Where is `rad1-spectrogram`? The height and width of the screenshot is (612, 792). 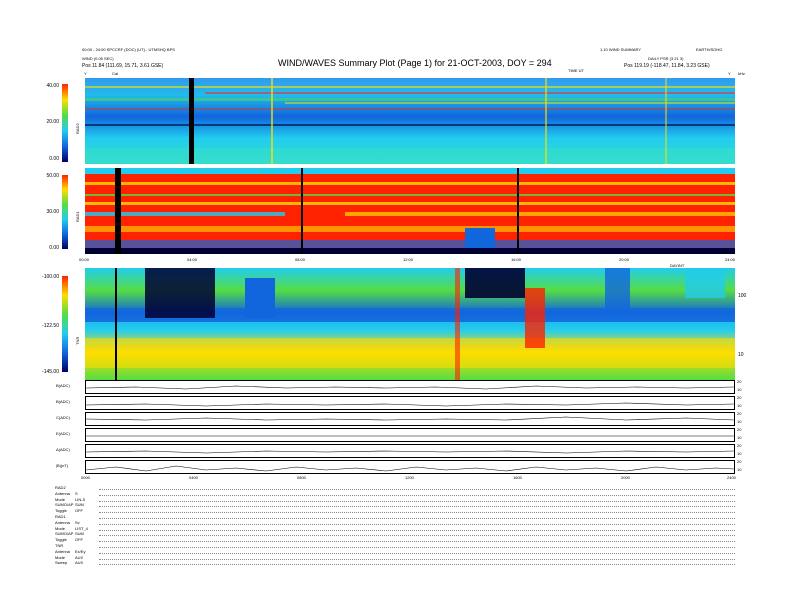 rad1-spectrogram is located at coordinates (410, 211).